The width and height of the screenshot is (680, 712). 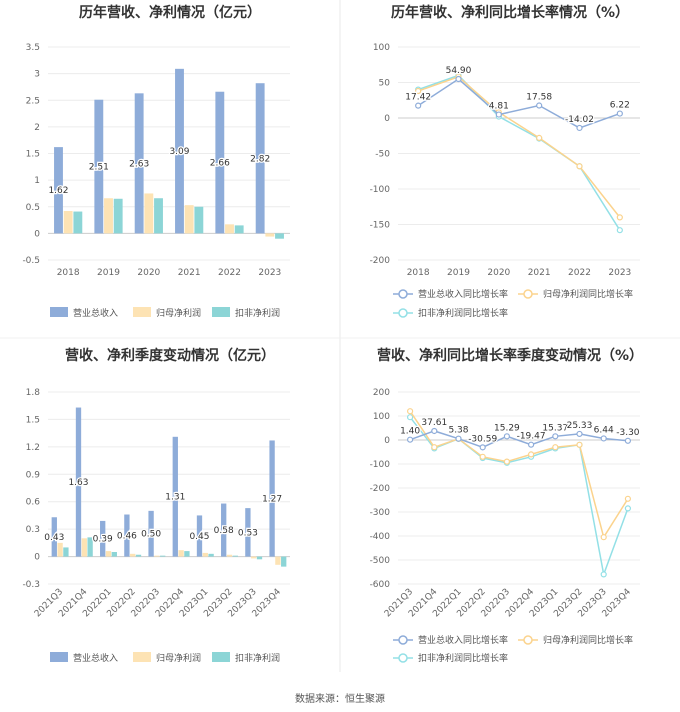 What do you see at coordinates (458, 431) in the screenshot?
I see `data-label: 5.38` at bounding box center [458, 431].